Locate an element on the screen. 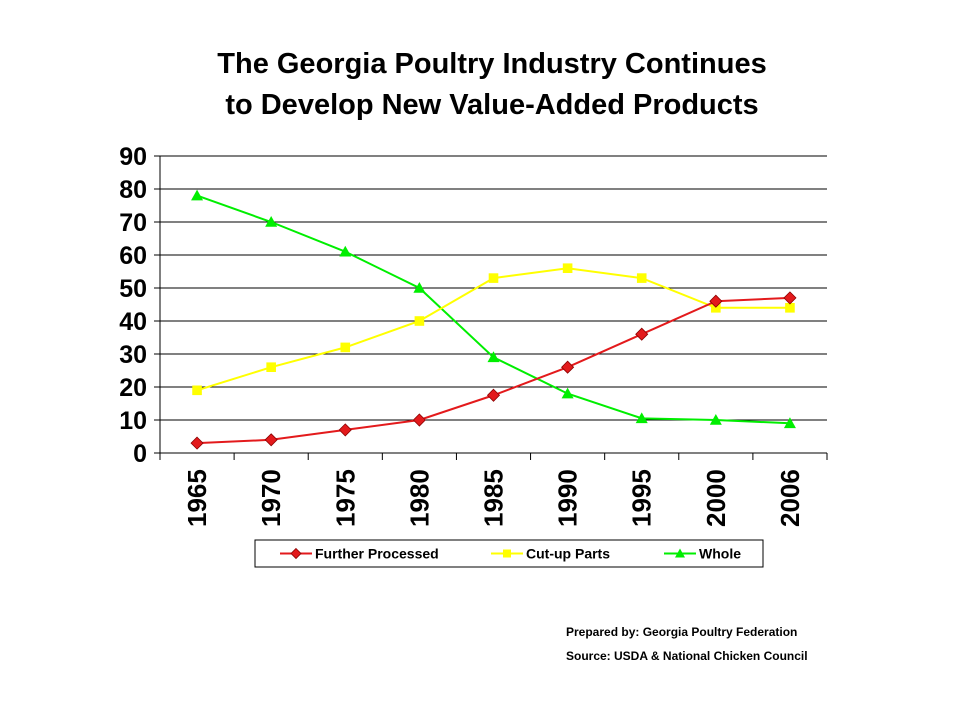 Image resolution: width=960 pixels, height=720 pixels. legend-item: Whole is located at coordinates (702, 554).